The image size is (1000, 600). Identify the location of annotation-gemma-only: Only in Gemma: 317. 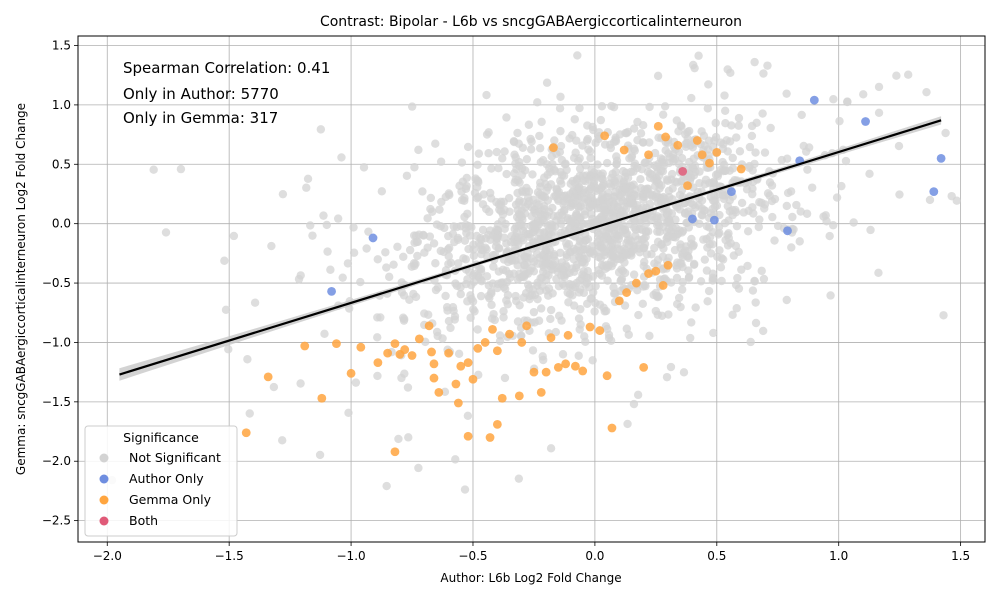
(200, 118).